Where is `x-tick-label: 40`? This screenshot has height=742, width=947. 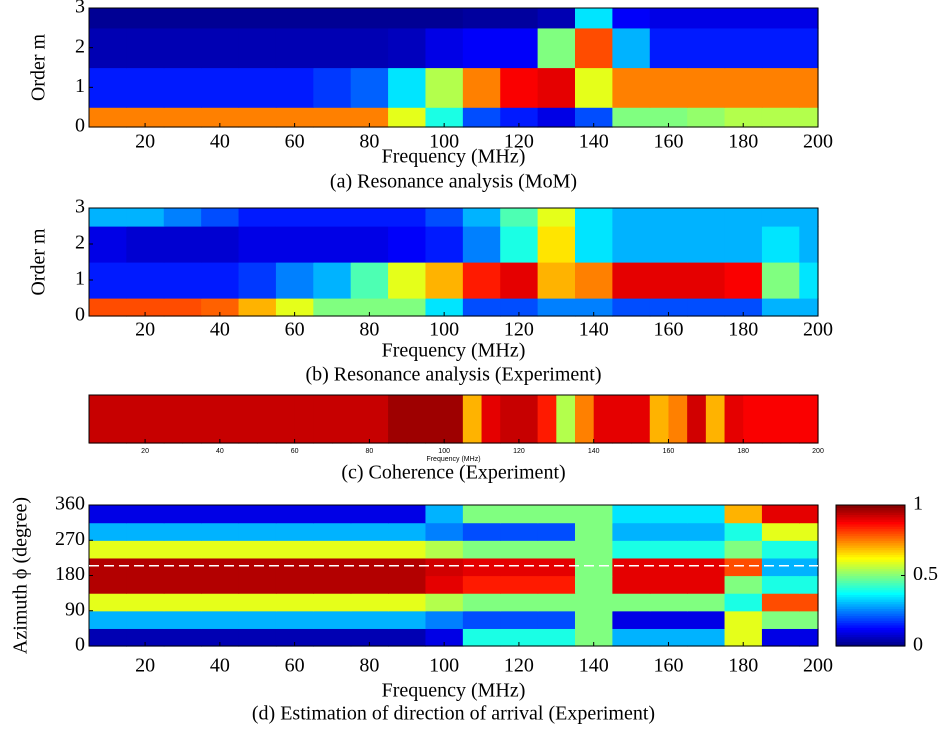
x-tick-label: 40 is located at coordinates (220, 142).